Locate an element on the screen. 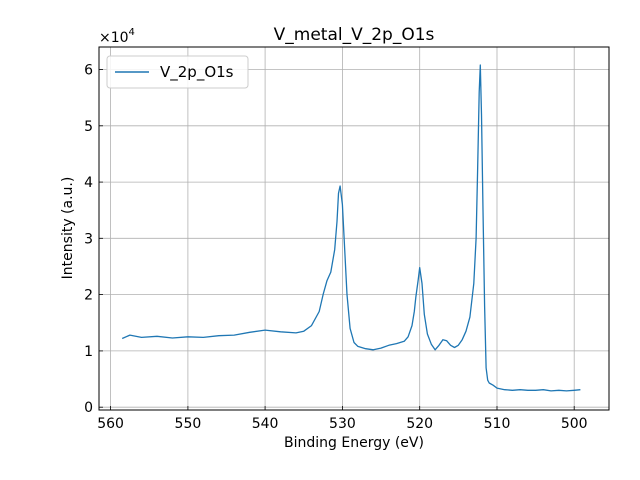  y-tick-label: 1 is located at coordinates (88, 352).